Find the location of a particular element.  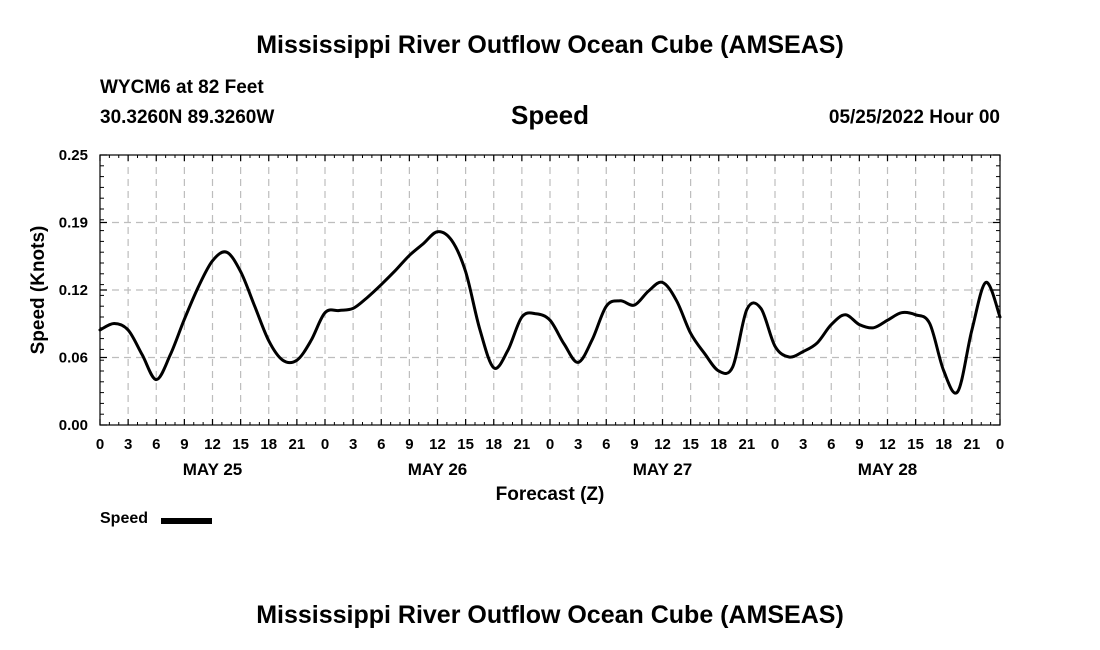

coordinates-label: 30.3260N 89.3260W is located at coordinates (187, 117).